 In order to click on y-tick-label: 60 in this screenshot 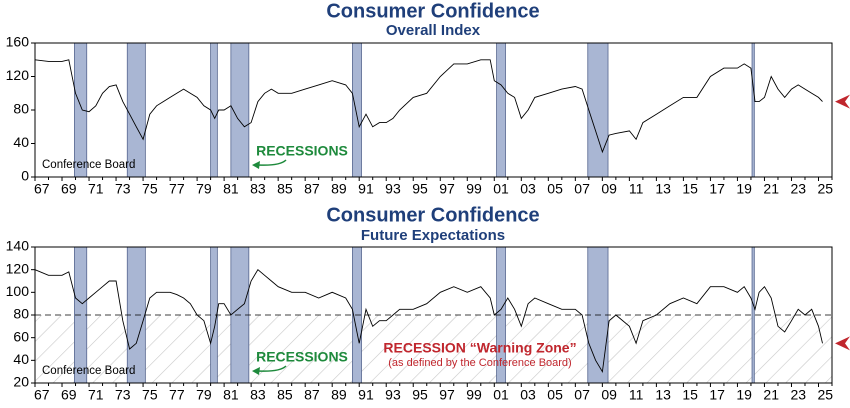, I will do `click(21, 336)`.